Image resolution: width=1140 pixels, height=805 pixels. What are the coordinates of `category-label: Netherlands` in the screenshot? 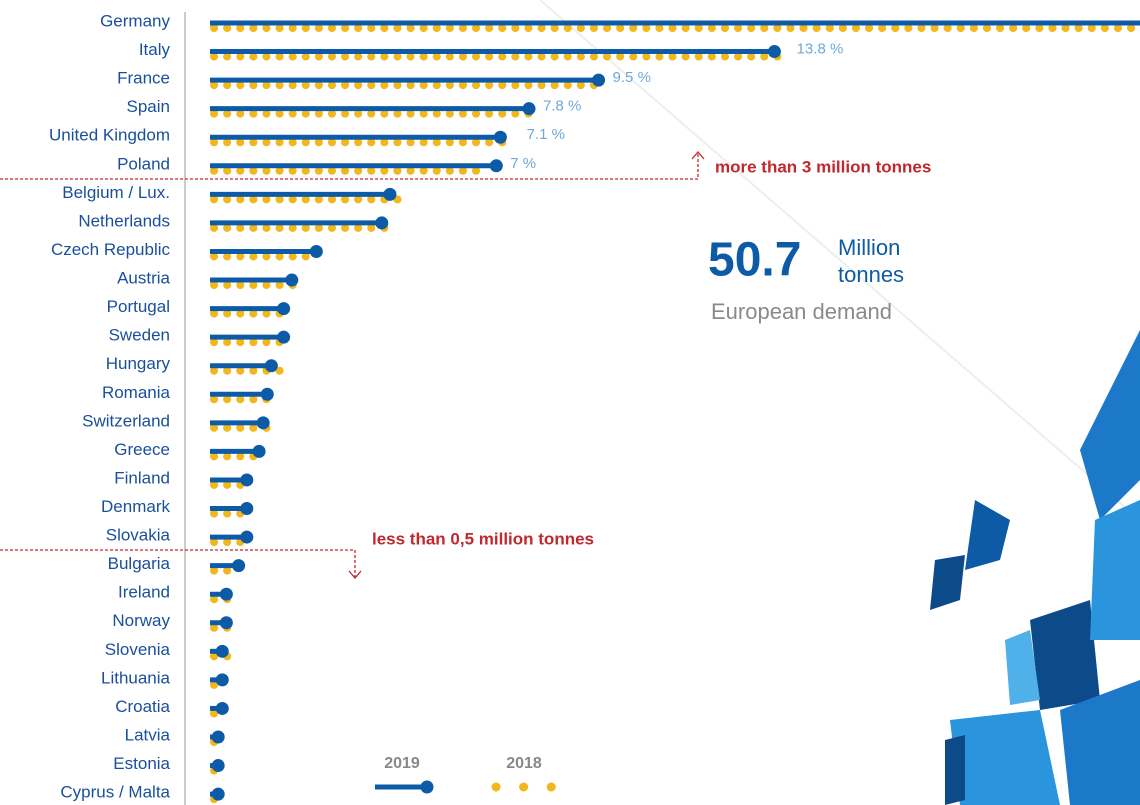 It's located at (124, 220).